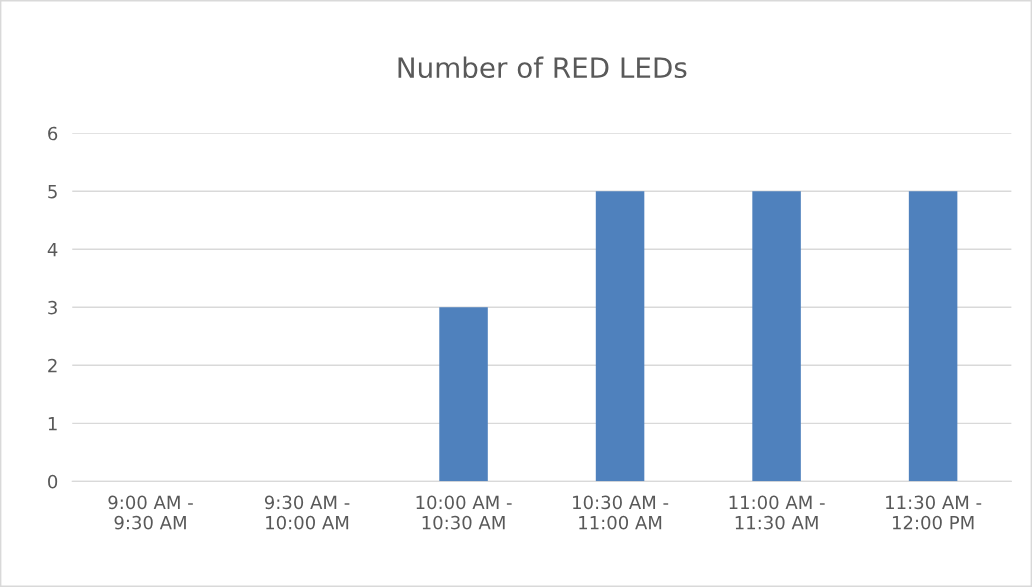 The image size is (1032, 587). I want to click on x-tick-label: 10:30 AM - 11:00 AM, so click(621, 512).